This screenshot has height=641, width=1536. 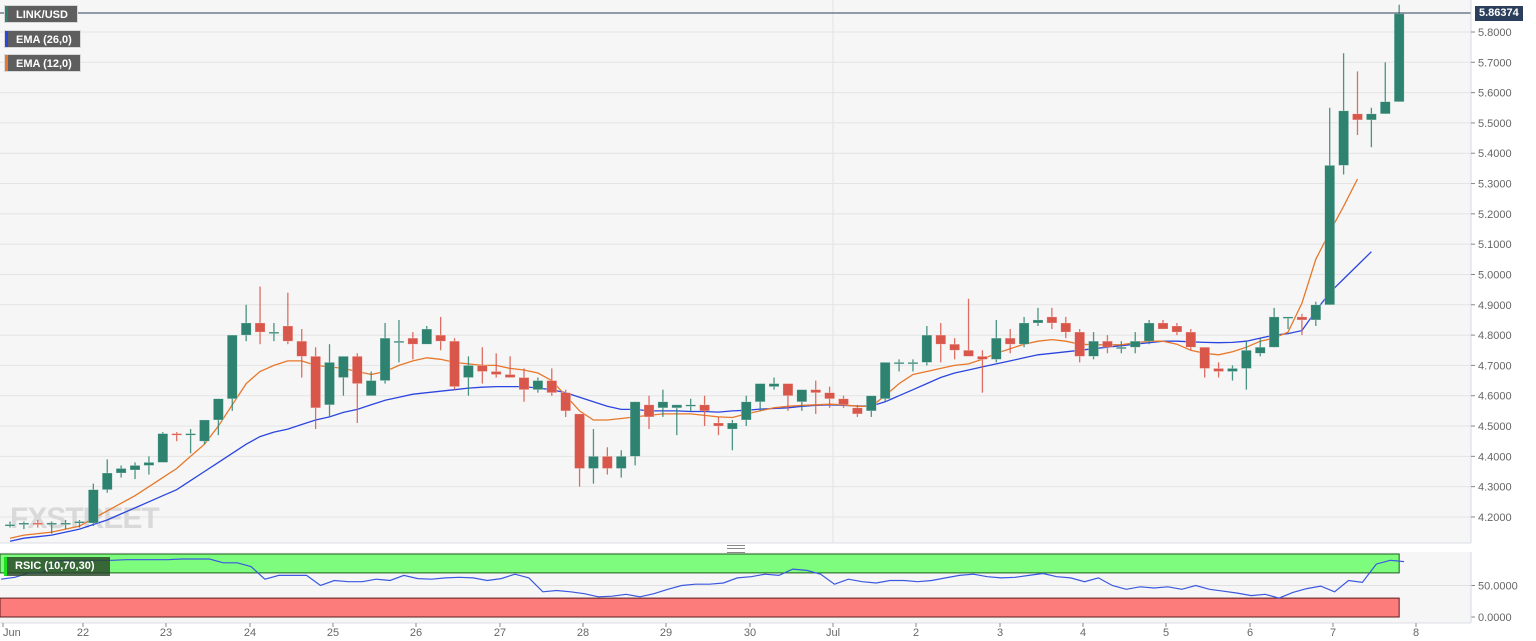 I want to click on svg-text: 4, so click(x=1083, y=633).